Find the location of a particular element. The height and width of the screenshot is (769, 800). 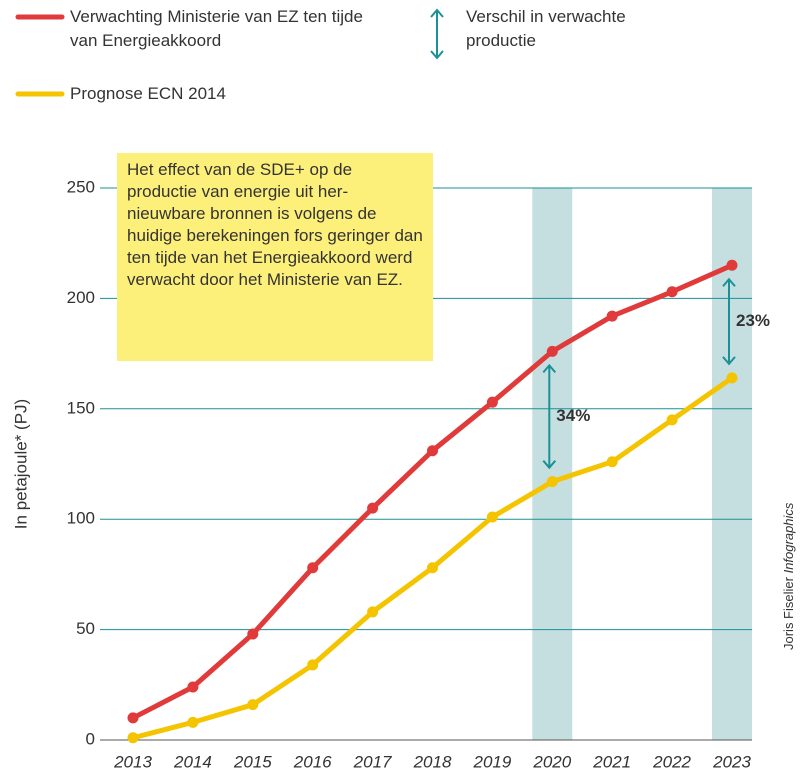

credit-name: Joris Fiselier is located at coordinates (788, 613).